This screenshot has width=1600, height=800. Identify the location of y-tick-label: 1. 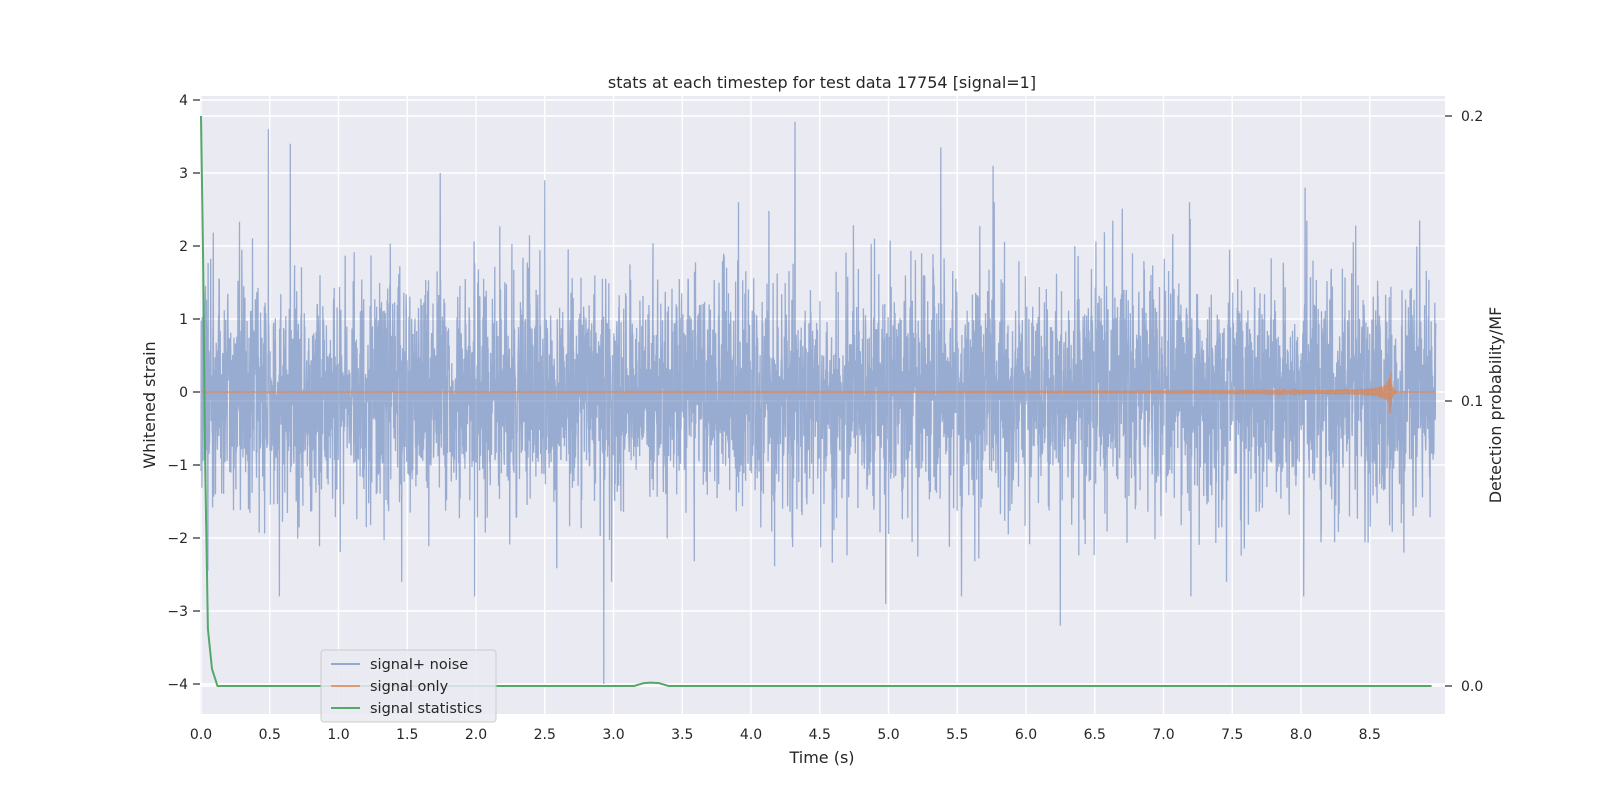
(183, 320).